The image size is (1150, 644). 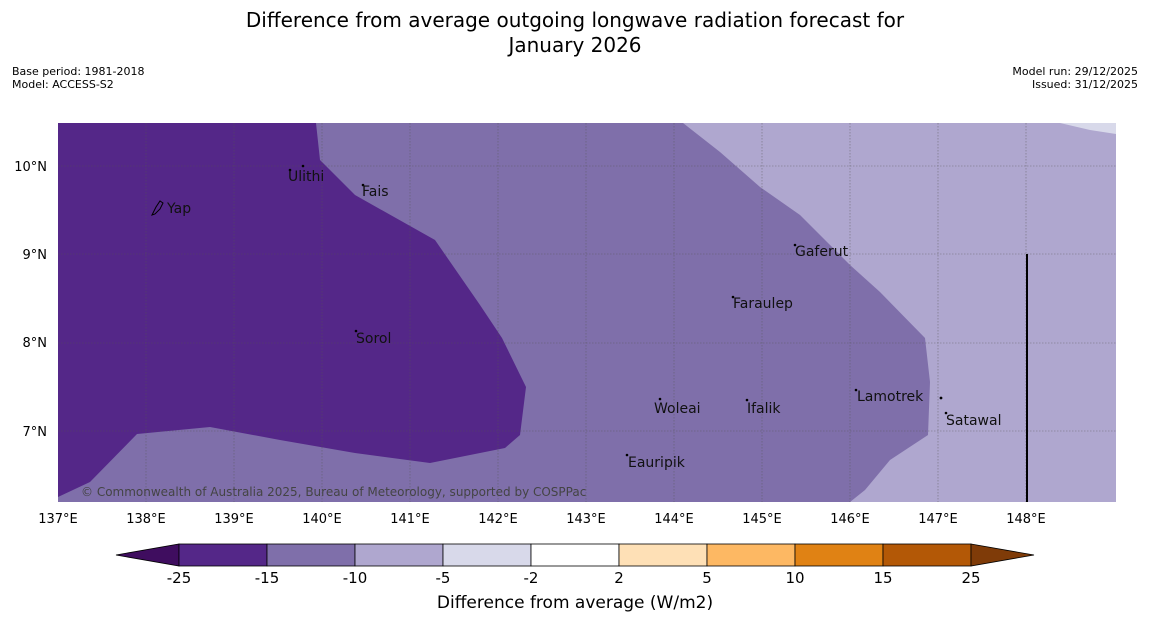 I want to click on lon-label: 141°E, so click(x=410, y=519).